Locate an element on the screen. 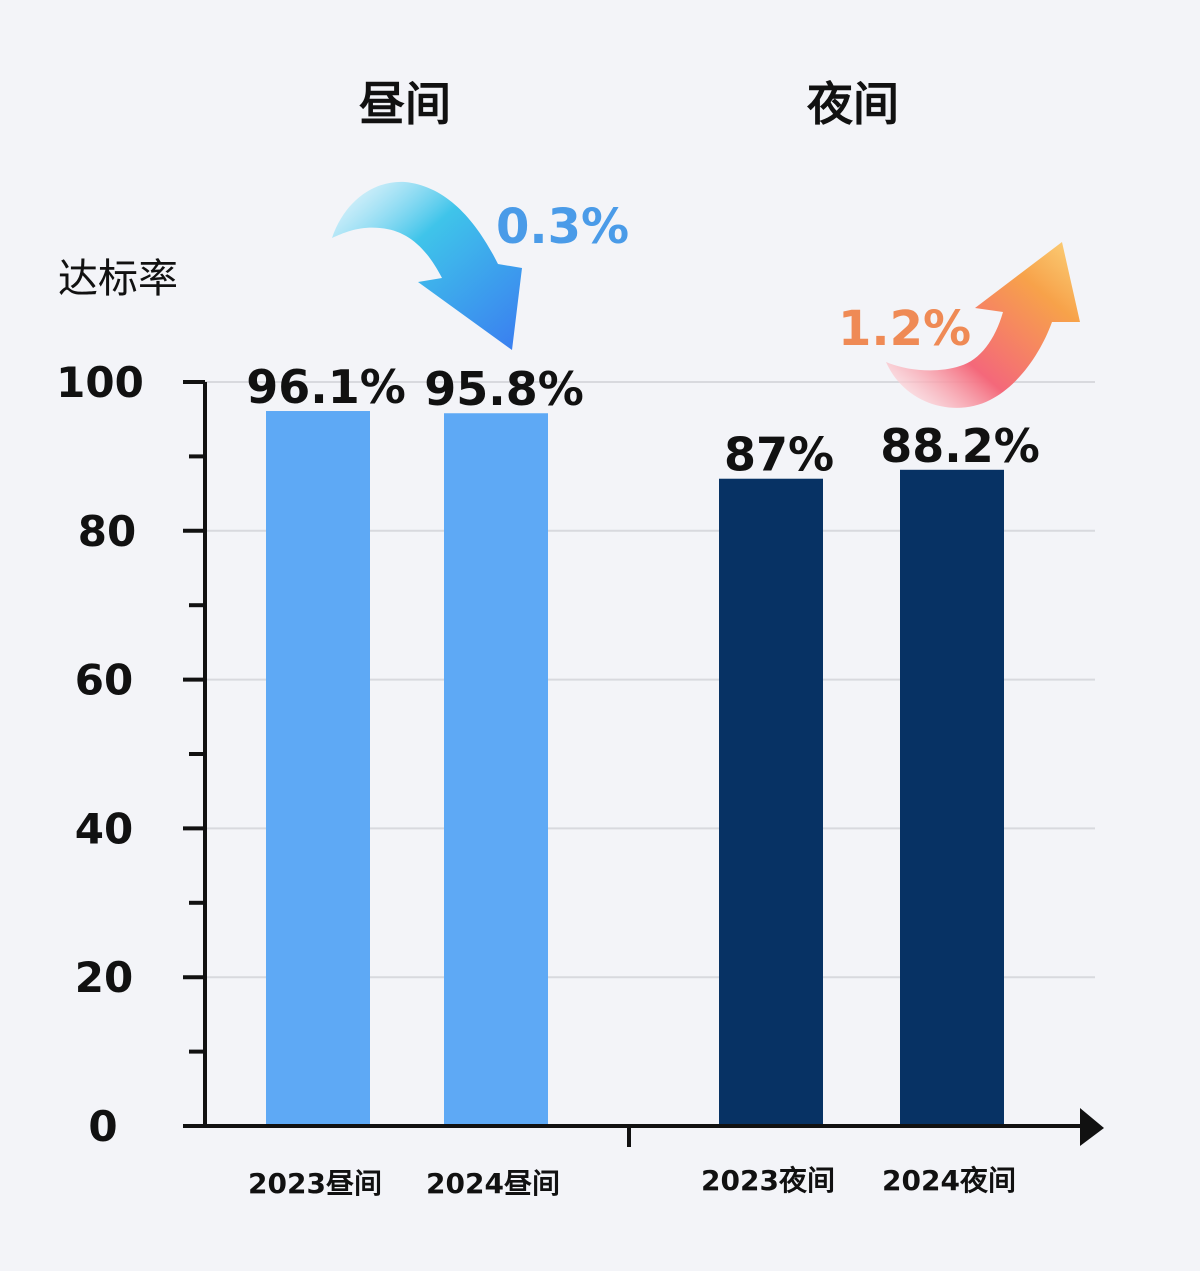  y-tick-label: 20 is located at coordinates (104, 977).